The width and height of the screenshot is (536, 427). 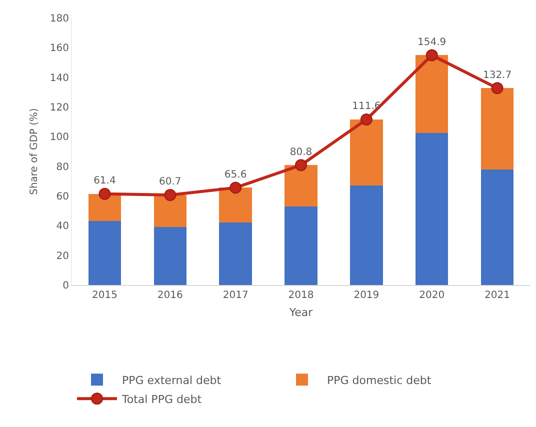 I want to click on y-tick-label: 180, so click(x=59, y=19).